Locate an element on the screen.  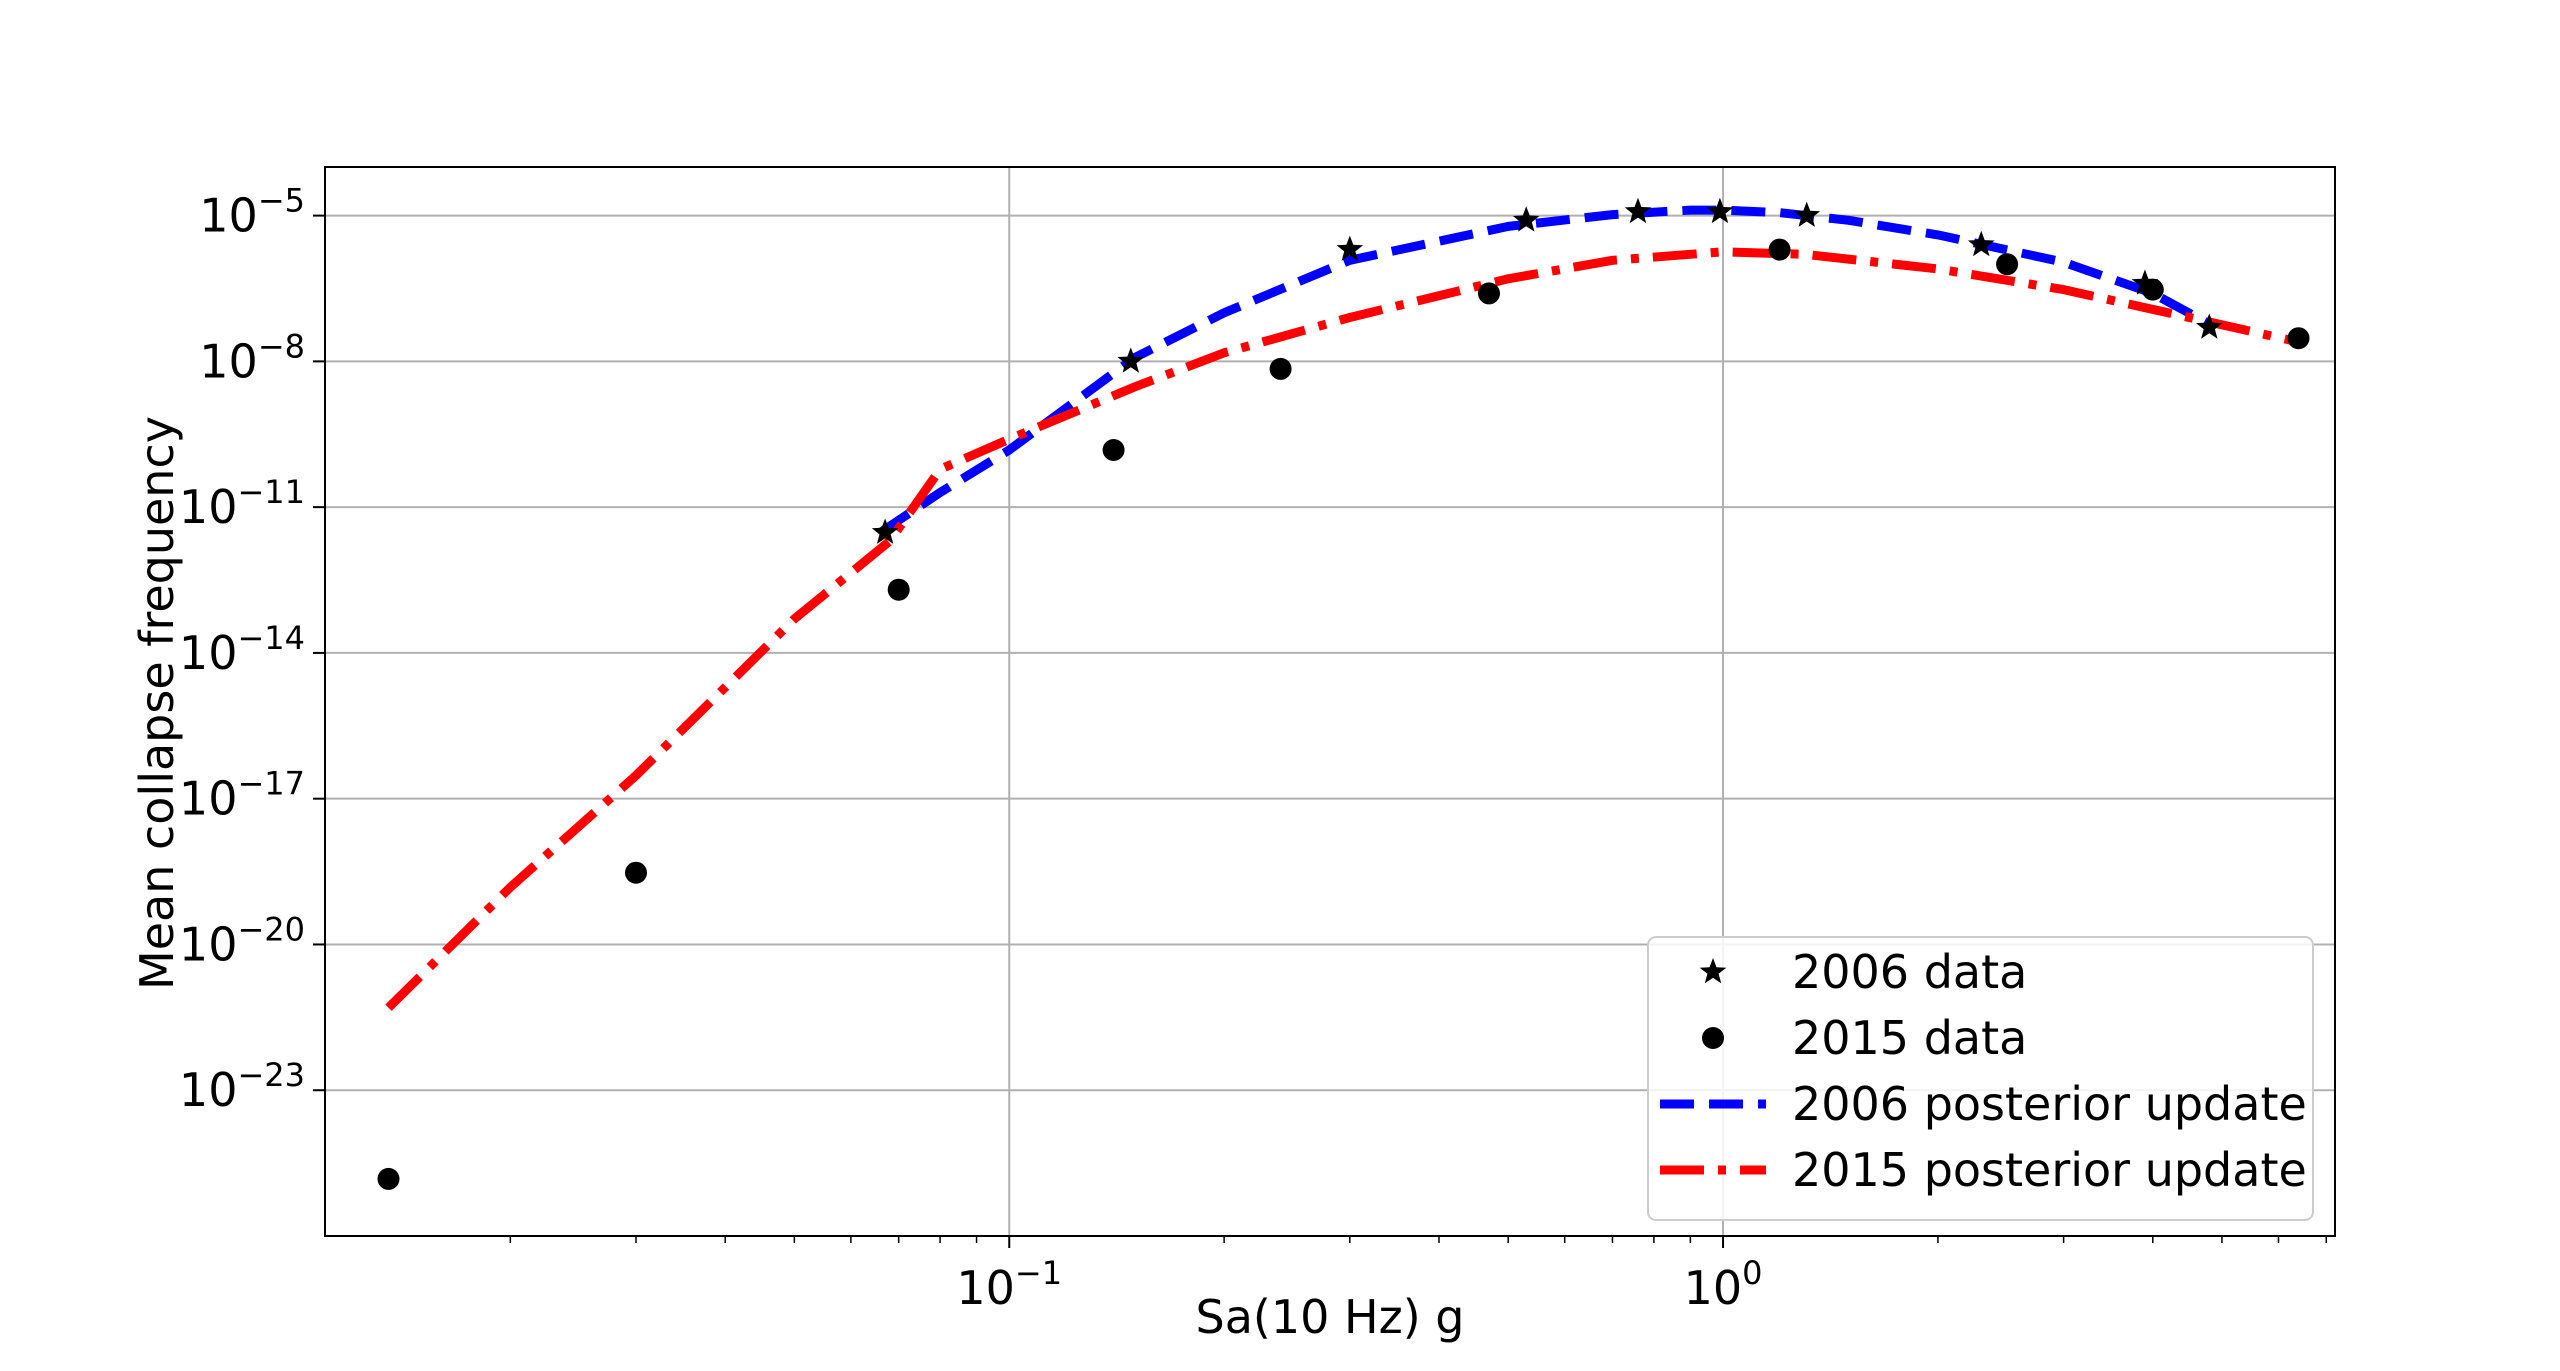
x-tick-label: 10⁻¹ is located at coordinates (1009, 1284).